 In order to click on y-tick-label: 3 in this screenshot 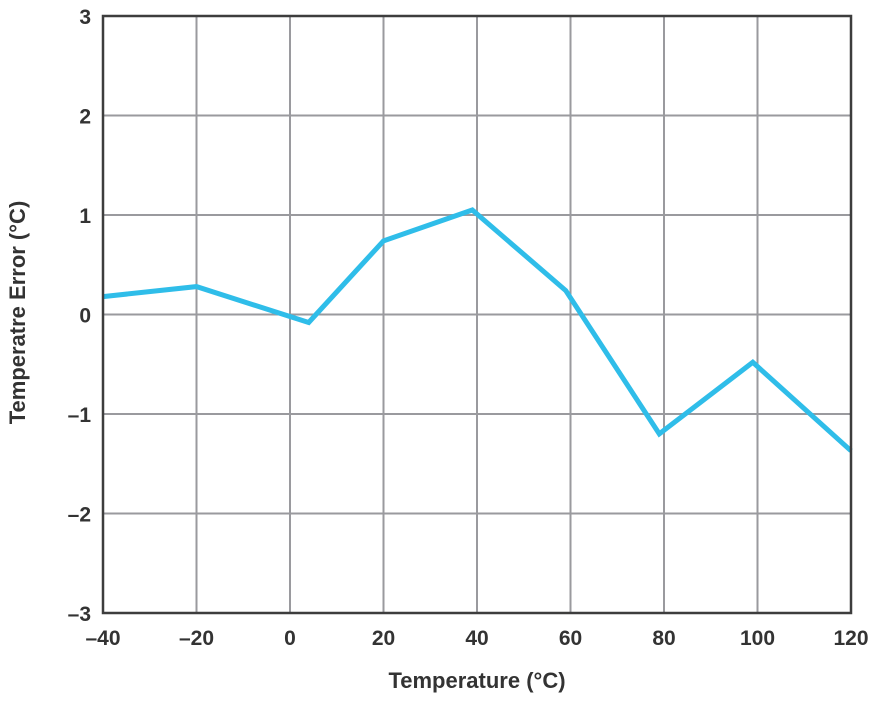, I will do `click(85, 17)`.